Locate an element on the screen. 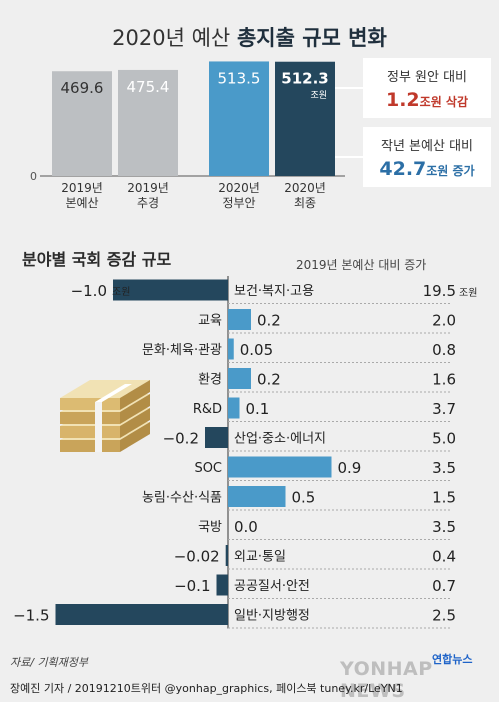  hbar-value-7: 0.5 is located at coordinates (304, 498).